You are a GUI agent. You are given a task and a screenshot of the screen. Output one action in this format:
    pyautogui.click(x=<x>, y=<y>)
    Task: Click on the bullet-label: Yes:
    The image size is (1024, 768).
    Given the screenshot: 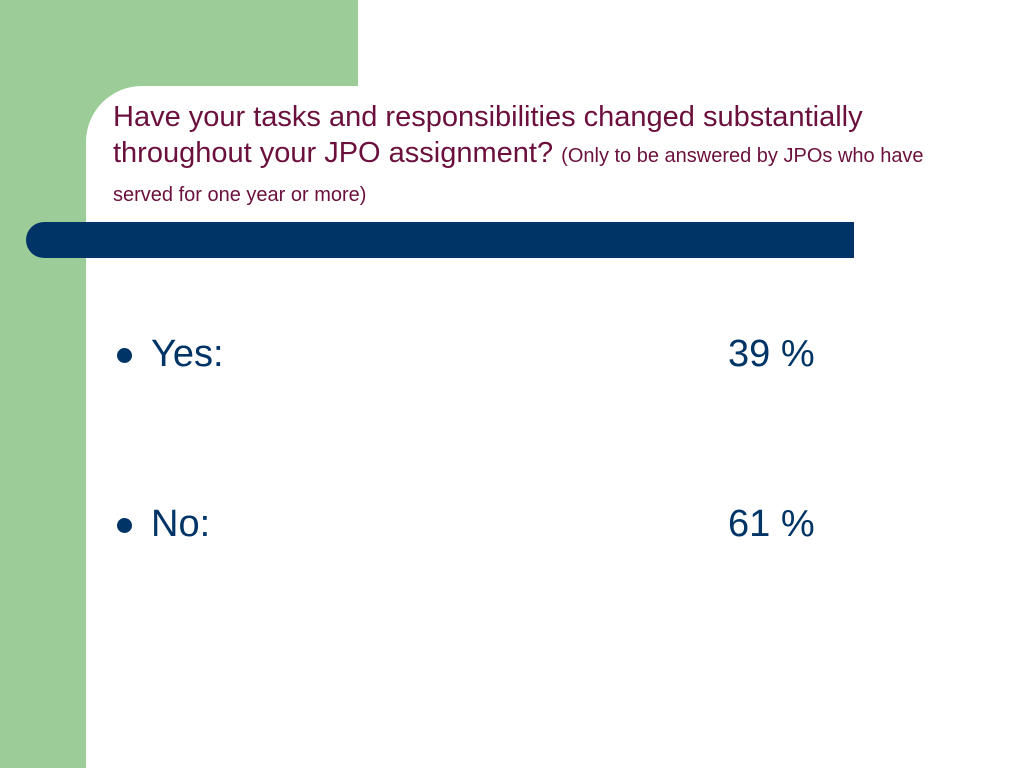 What is the action you would take?
    pyautogui.click(x=187, y=354)
    